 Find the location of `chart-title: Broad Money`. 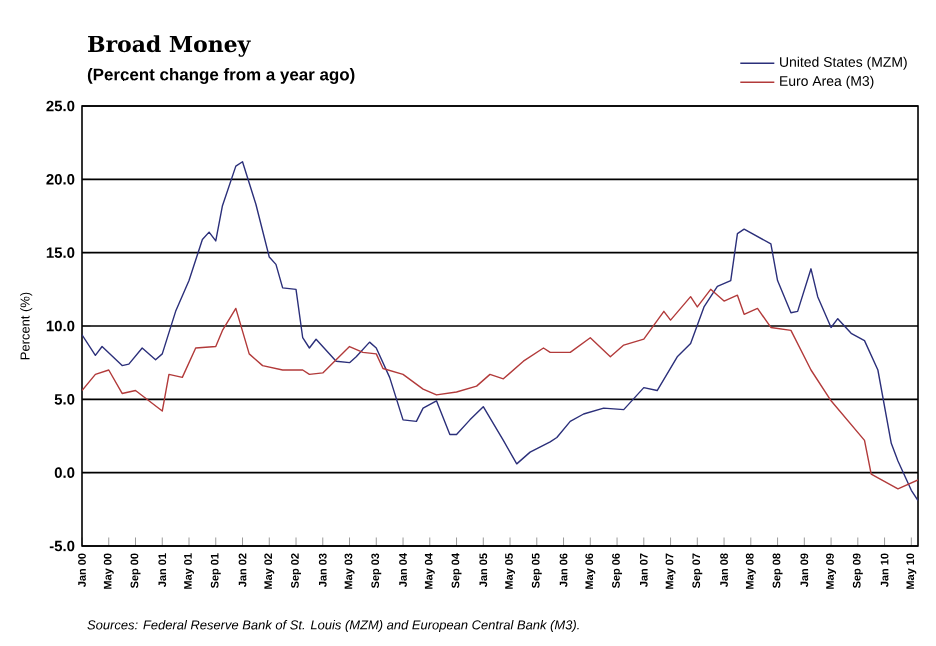

chart-title: Broad Money is located at coordinates (169, 46).